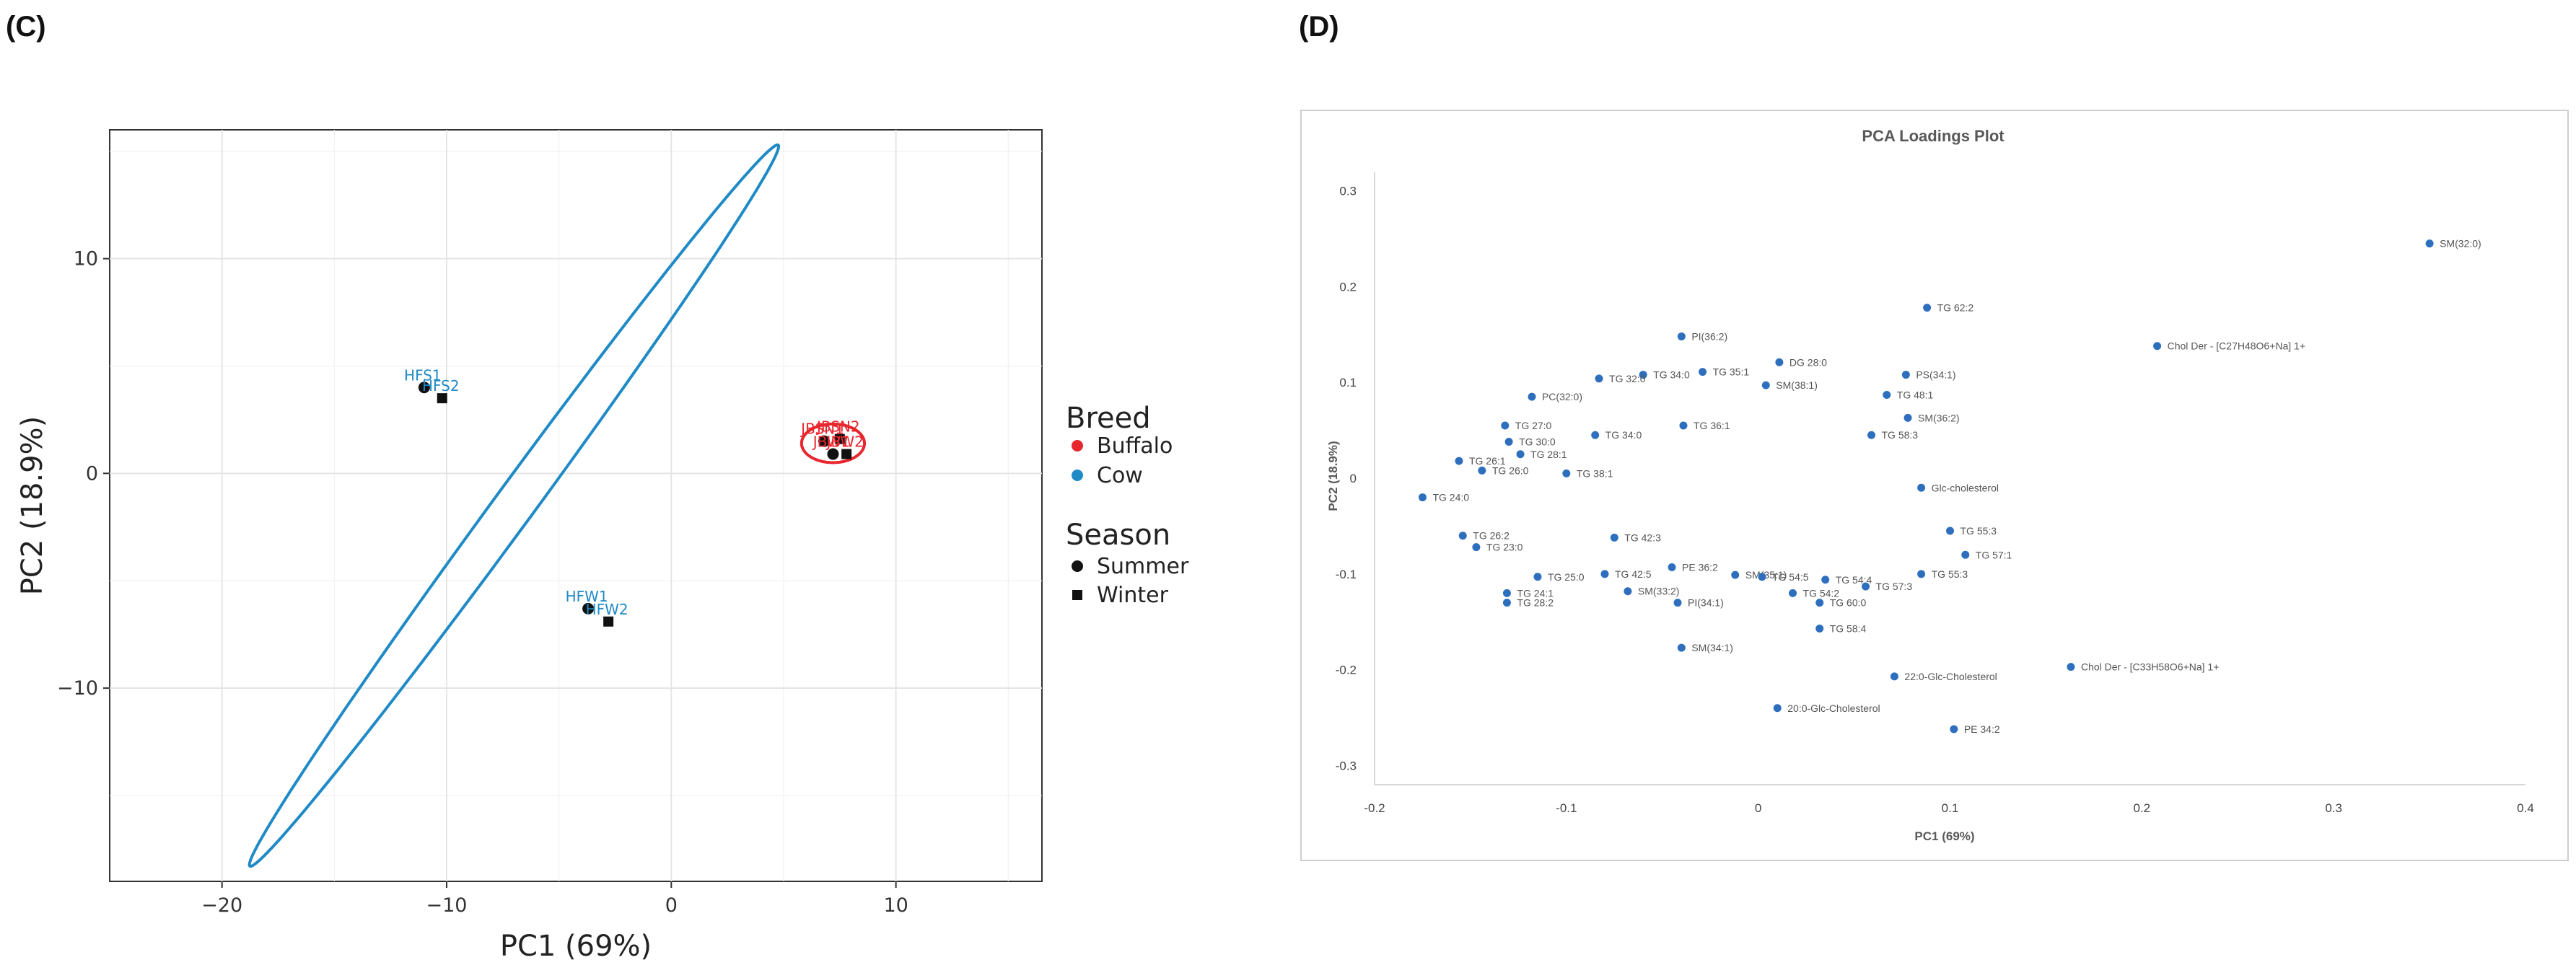 Image resolution: width=2576 pixels, height=978 pixels. Describe the element at coordinates (1548, 454) in the screenshot. I see `loading-label: TG 28:1` at that location.